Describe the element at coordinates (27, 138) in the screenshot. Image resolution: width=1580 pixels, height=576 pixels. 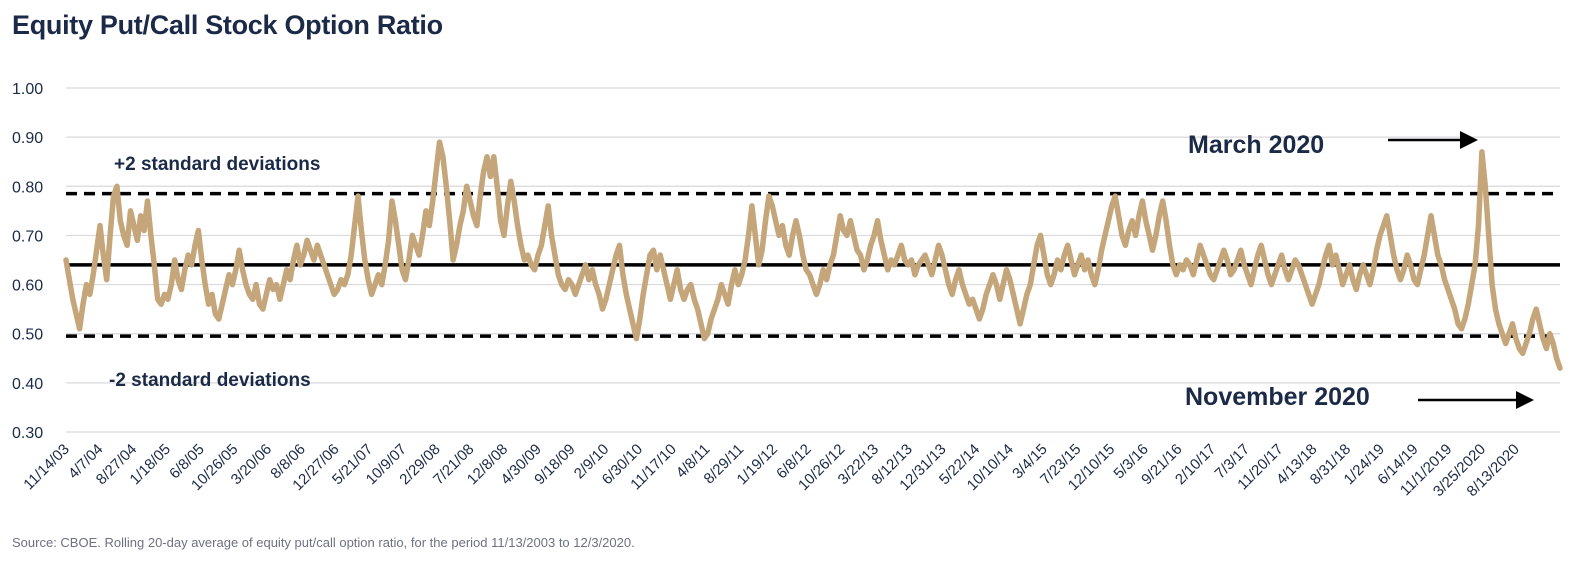
I see `y-tick-label: 0.90` at that location.